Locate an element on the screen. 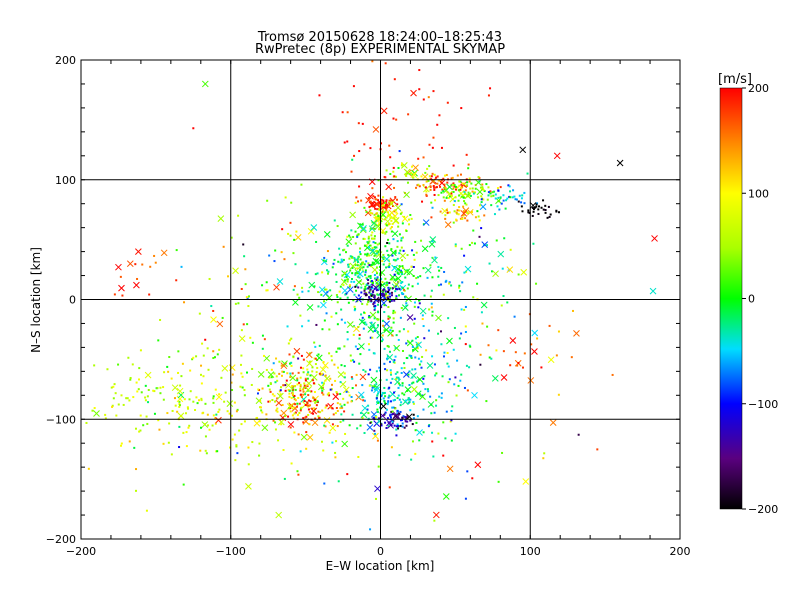  colorbar-tick-label: −200 is located at coordinates (763, 509).